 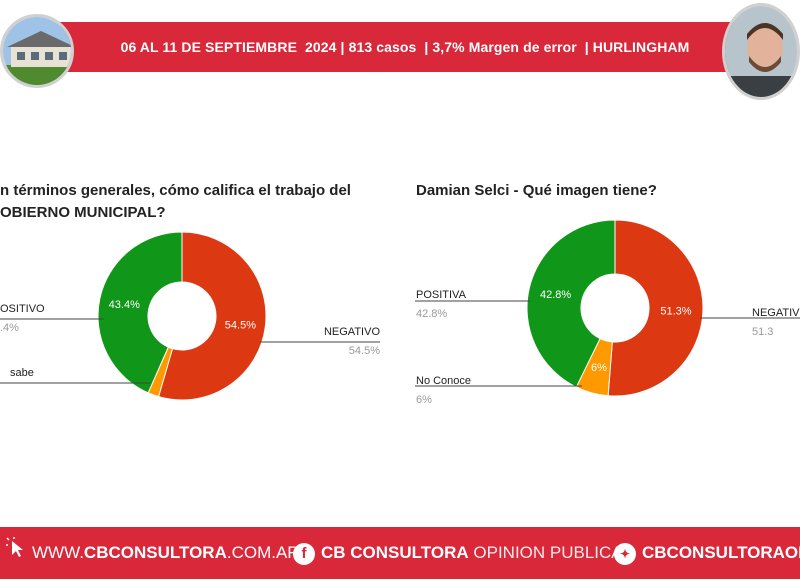 I want to click on chart2-legend-label-2: POSITIVA, so click(x=441, y=295).